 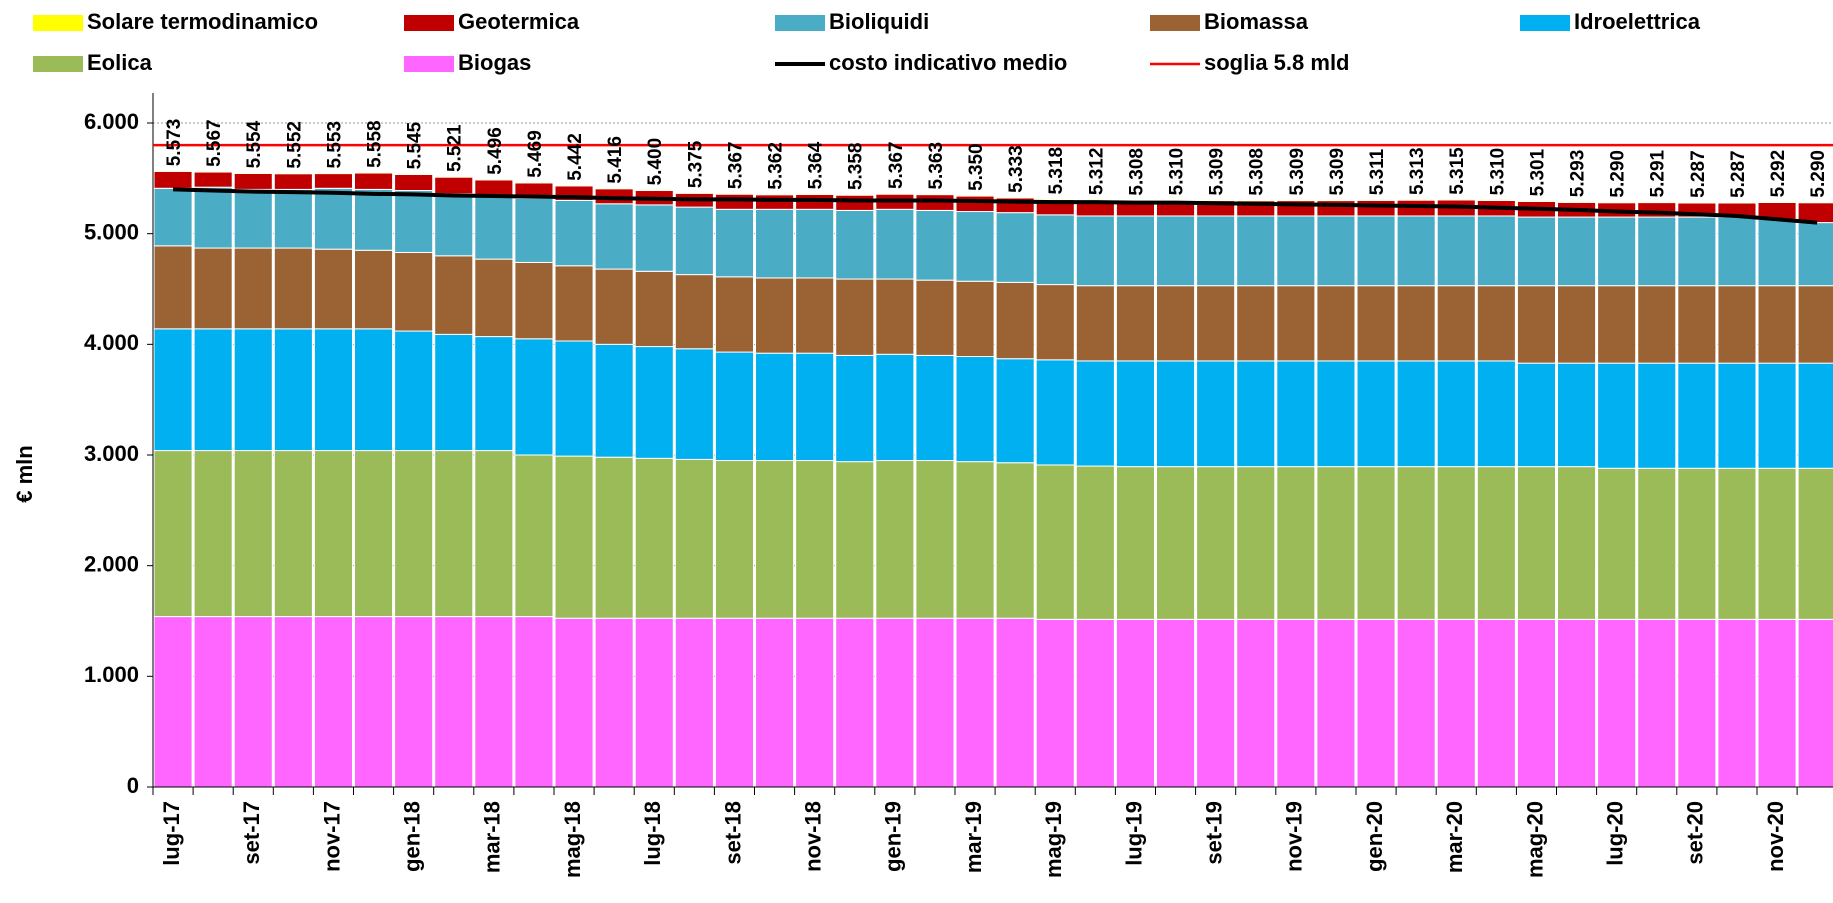 I want to click on y-tick-label: 6.000, so click(x=111, y=121).